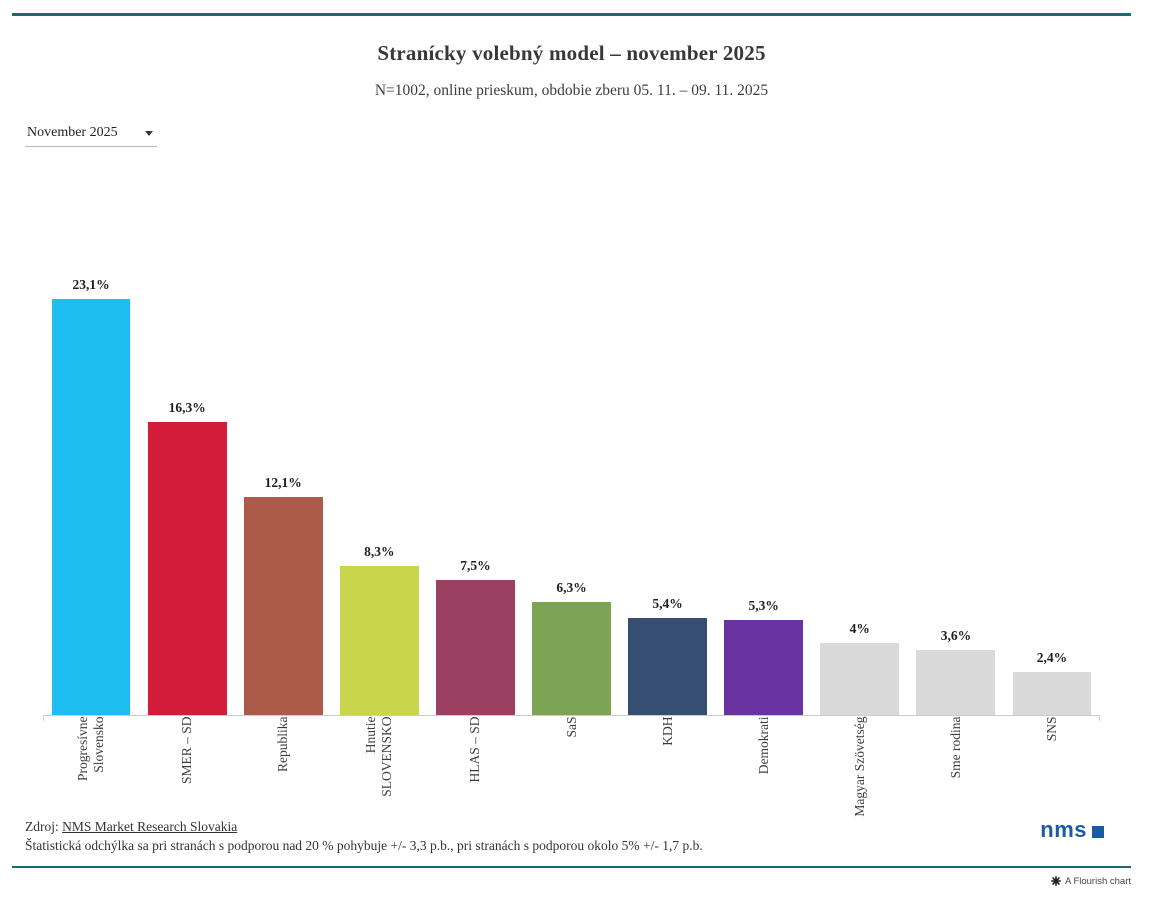 The height and width of the screenshot is (906, 1151). Describe the element at coordinates (956, 636) in the screenshot. I see `bar-value-label: 3,6%` at that location.